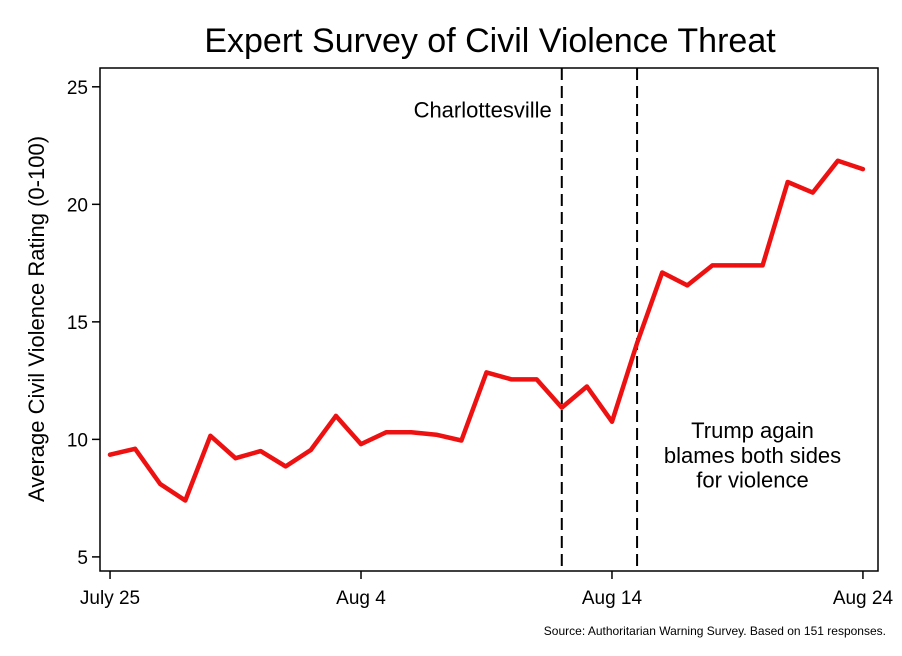  Describe the element at coordinates (77, 323) in the screenshot. I see `y-tick-label: 15` at that location.